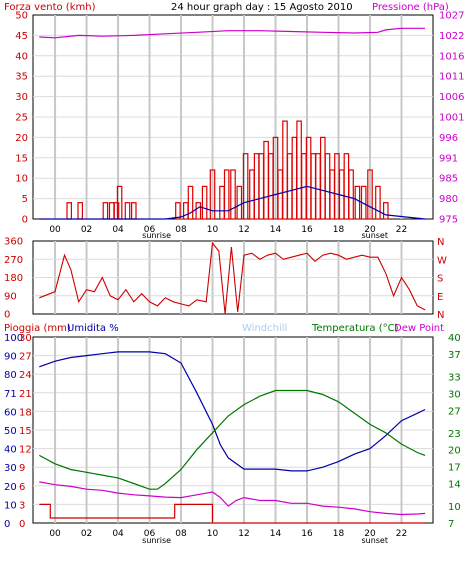 This screenshot has height=566, width=468. Describe the element at coordinates (181, 230) in the screenshot. I see `x-tick-label: 08` at that location.